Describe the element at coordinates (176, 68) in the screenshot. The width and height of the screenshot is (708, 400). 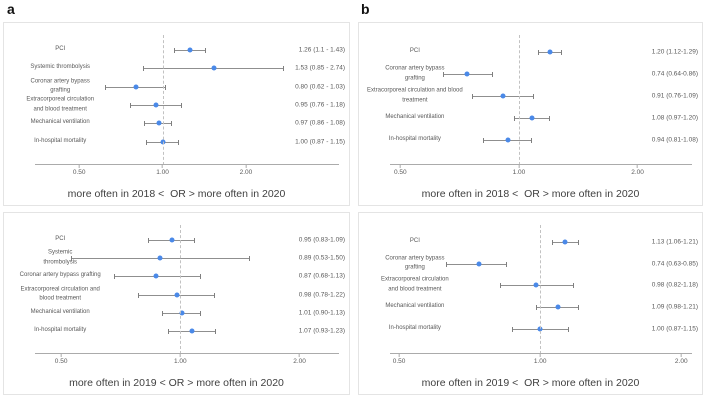
I see `forest-row: Systemic thrombolysis 1.53 (0.85 - 2.74)` at that location.